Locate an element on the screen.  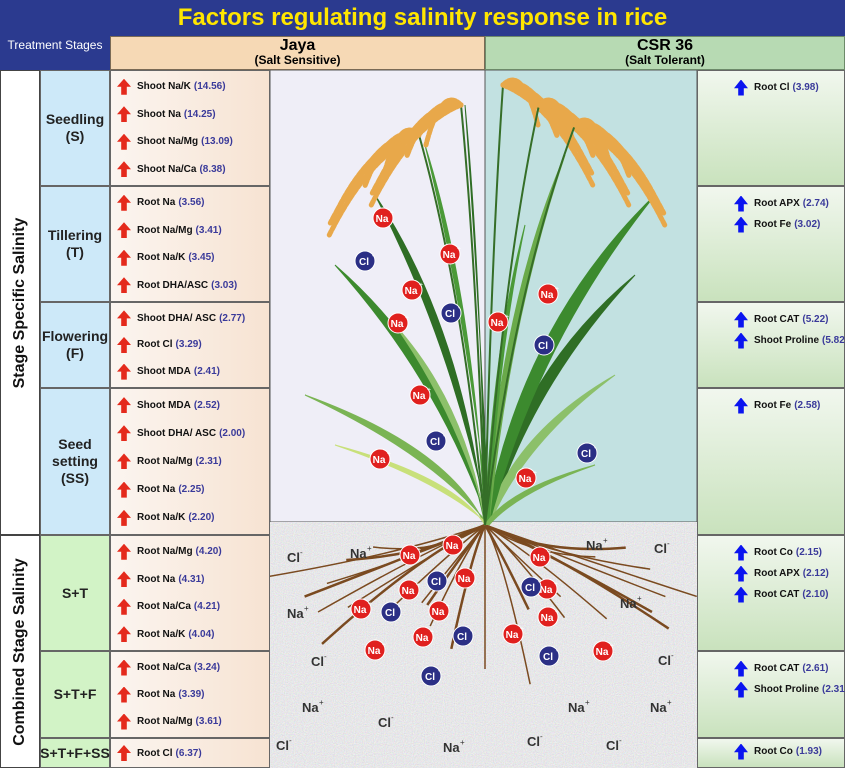
csr-factor-item: Root CAT (5.22) is located at coordinates (771, 319).